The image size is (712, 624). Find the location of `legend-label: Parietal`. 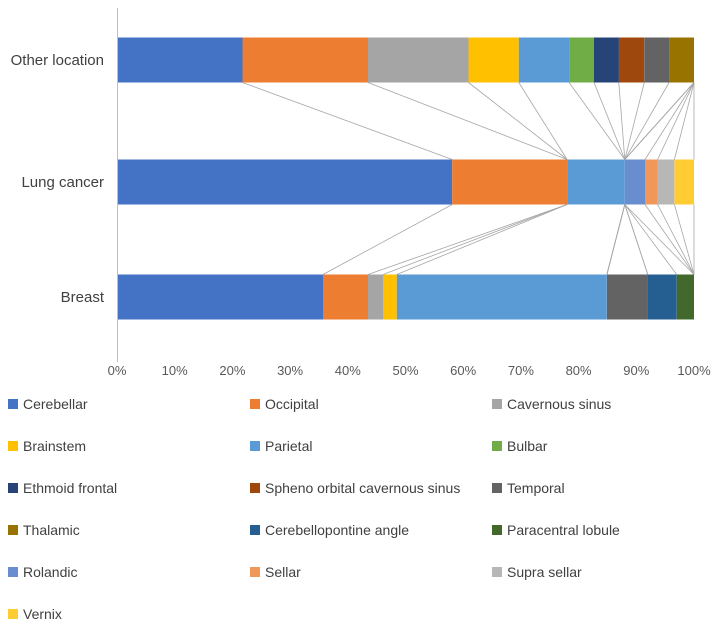

legend-label: Parietal is located at coordinates (288, 446).